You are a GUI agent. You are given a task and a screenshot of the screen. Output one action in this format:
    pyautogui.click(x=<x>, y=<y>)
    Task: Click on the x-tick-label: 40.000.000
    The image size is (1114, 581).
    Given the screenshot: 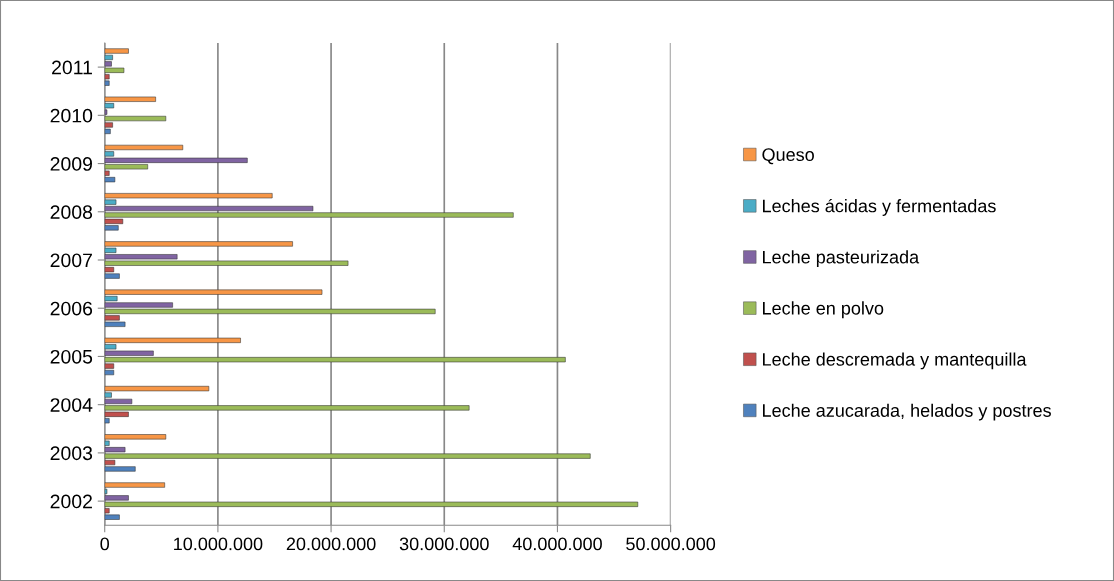 What is the action you would take?
    pyautogui.click(x=557, y=544)
    